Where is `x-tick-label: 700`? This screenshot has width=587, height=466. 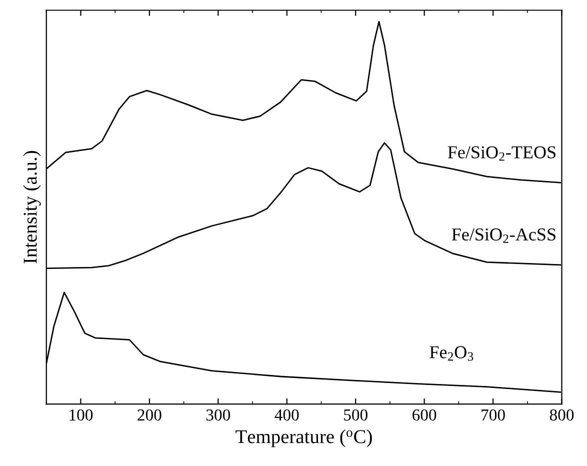 x-tick-label: 700 is located at coordinates (493, 415).